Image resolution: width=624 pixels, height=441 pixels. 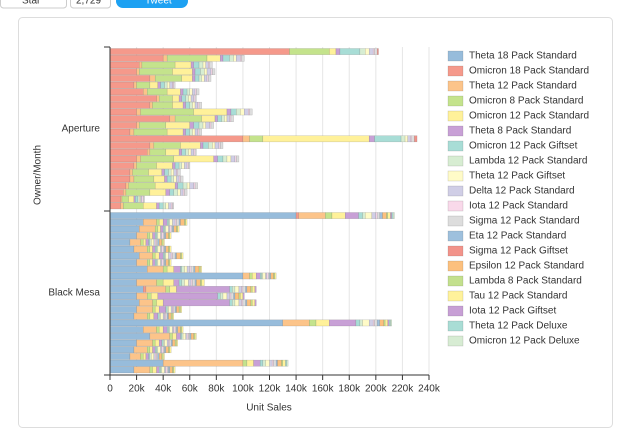 I want to click on star-button, so click(x=33, y=4).